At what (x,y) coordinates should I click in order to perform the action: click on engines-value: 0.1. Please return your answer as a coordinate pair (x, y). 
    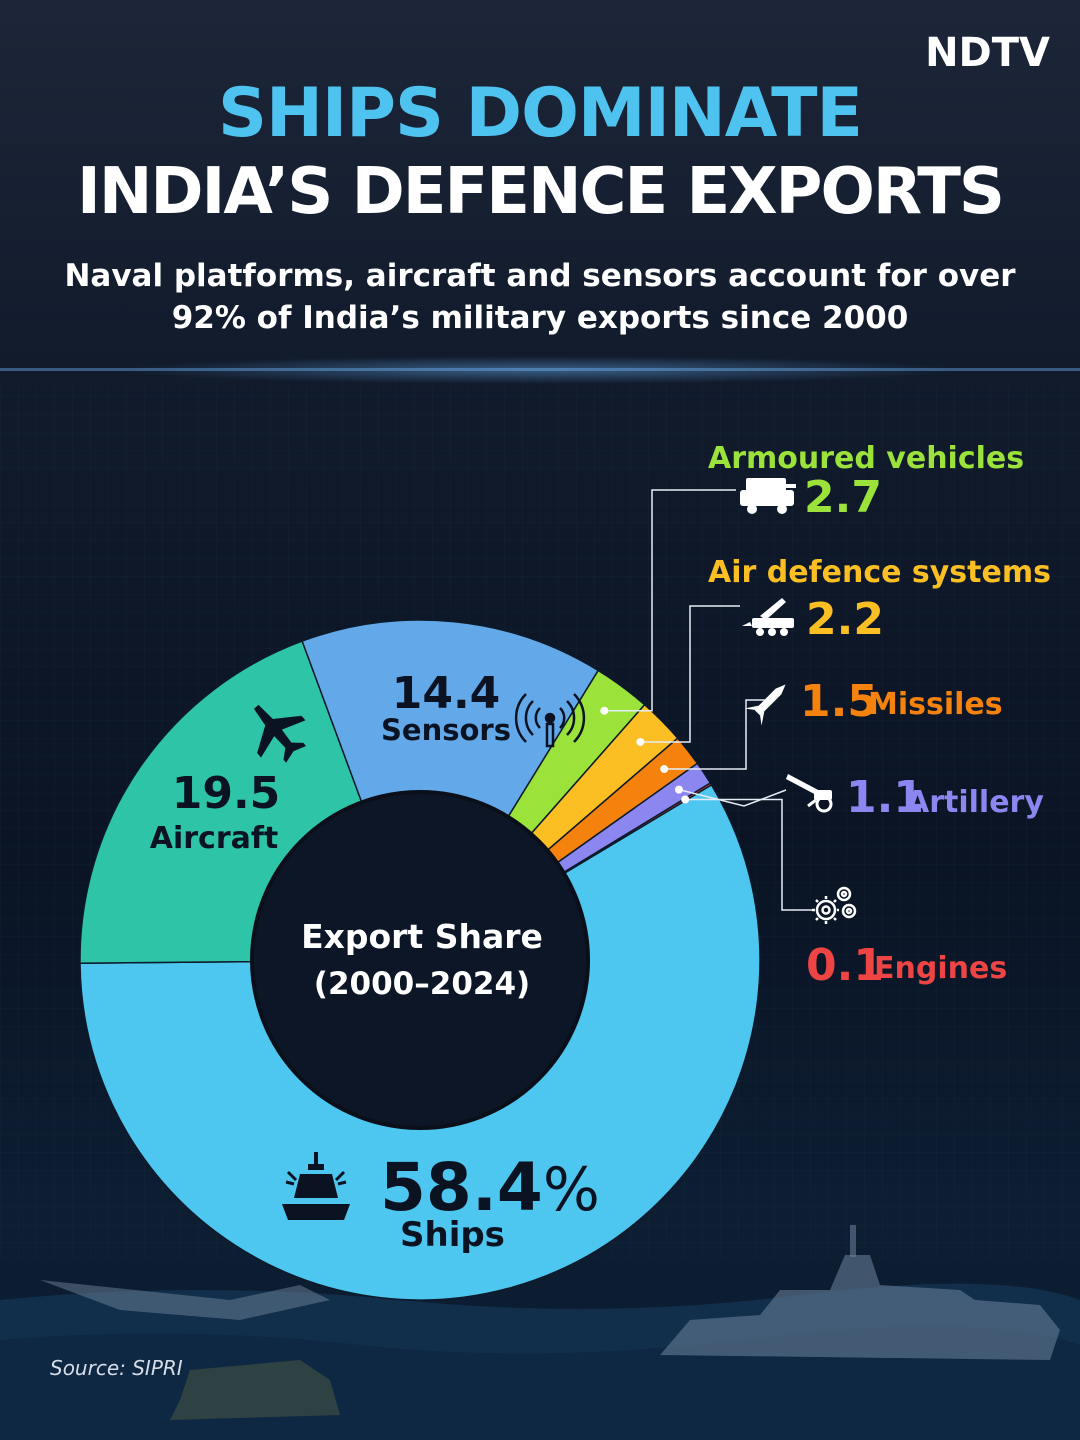
    Looking at the image, I should click on (845, 965).